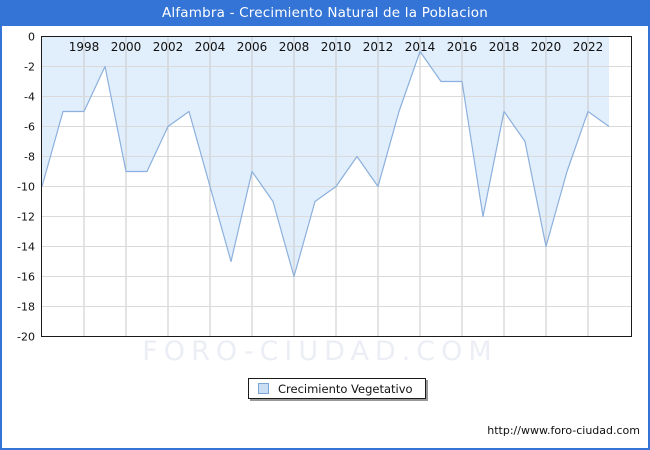  What do you see at coordinates (588, 47) in the screenshot?
I see `x-tick-label: 2022` at bounding box center [588, 47].